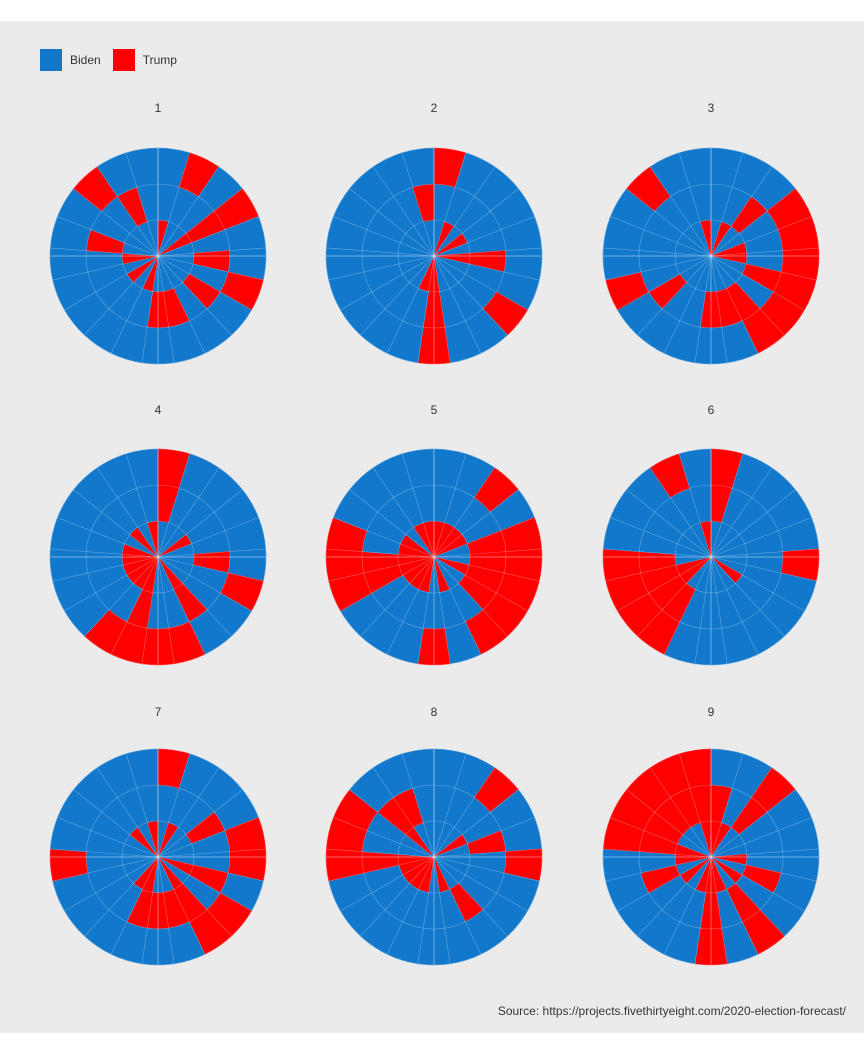  I want to click on facet-label-7: 7, so click(158, 712).